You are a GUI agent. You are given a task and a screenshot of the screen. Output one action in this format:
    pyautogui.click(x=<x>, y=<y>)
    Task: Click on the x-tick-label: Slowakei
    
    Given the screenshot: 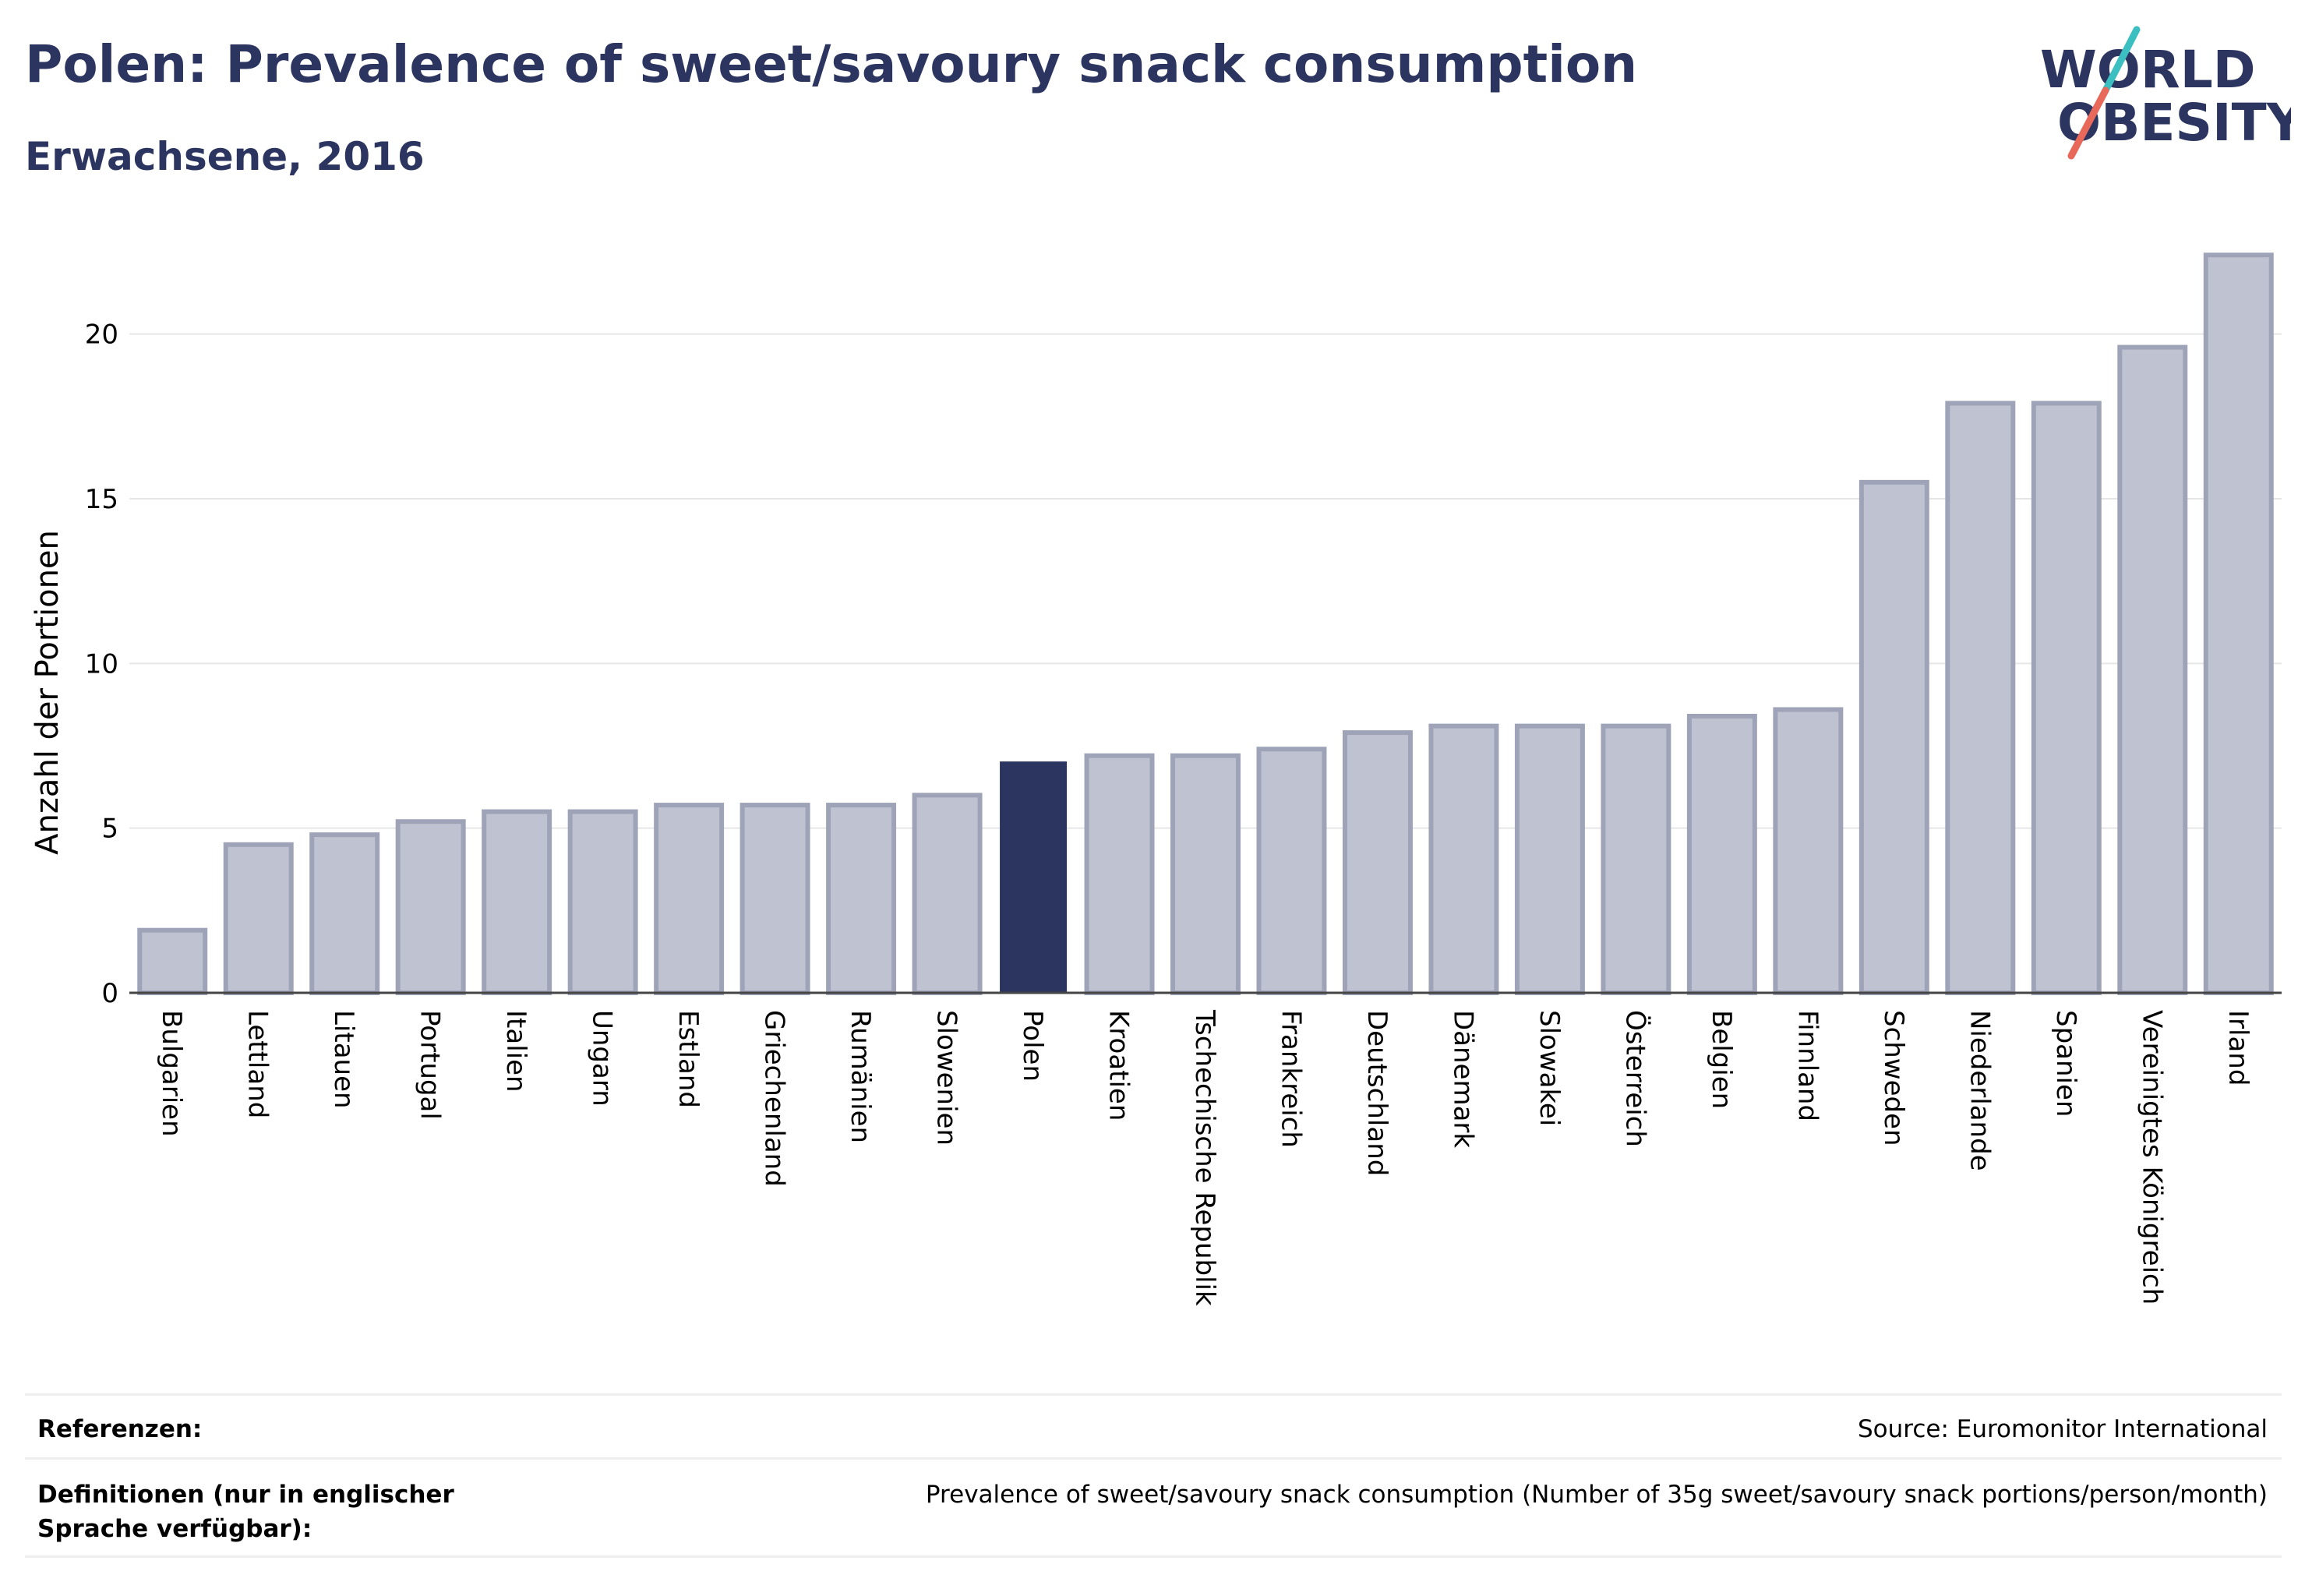 What is the action you would take?
    pyautogui.click(x=1549, y=1068)
    